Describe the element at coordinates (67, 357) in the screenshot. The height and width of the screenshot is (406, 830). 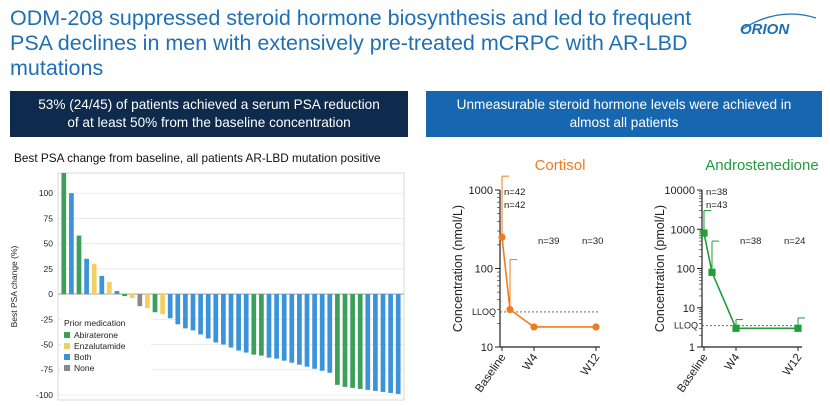
I see `legend-swatch-both` at that location.